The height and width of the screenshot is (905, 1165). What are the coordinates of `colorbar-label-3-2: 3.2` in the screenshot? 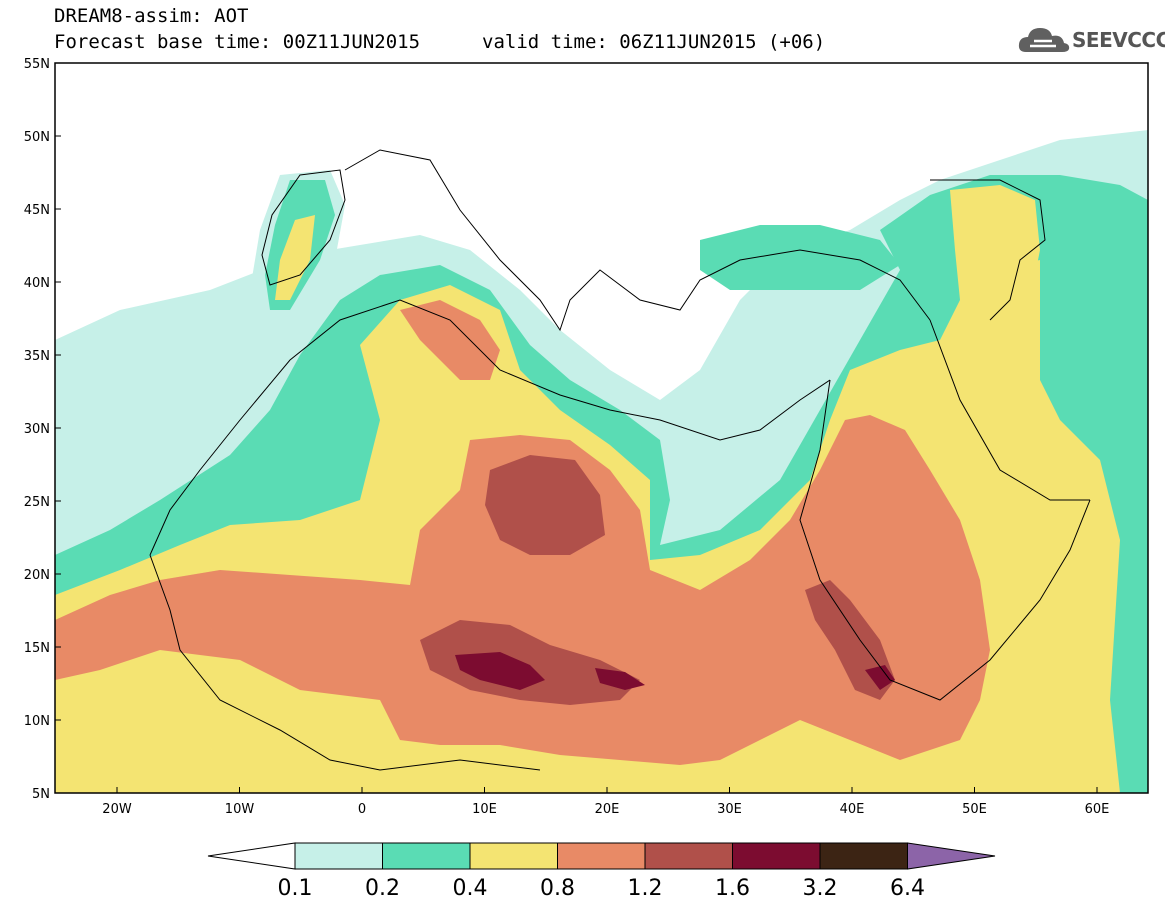 It's located at (820, 888).